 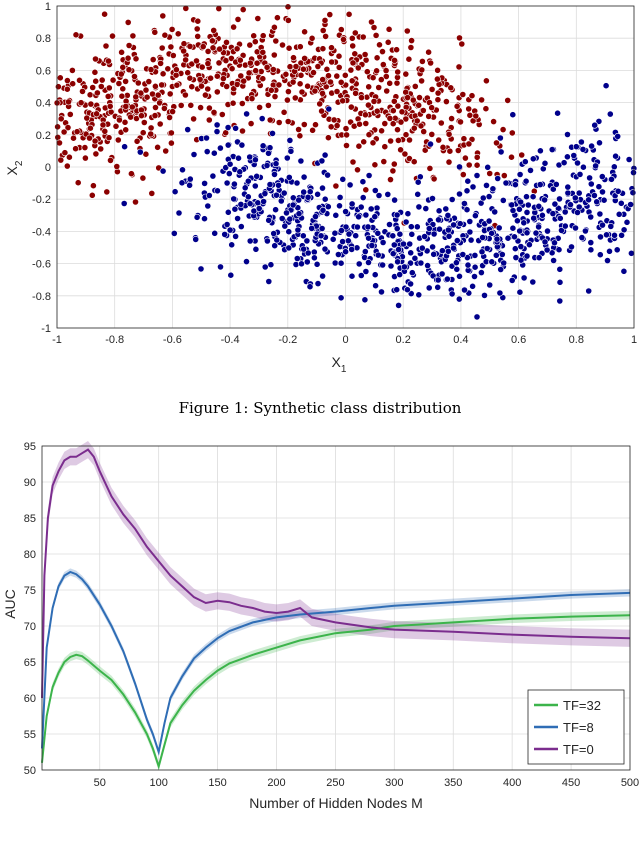 What do you see at coordinates (30, 483) in the screenshot?
I see `line-y-tick-label: 90` at bounding box center [30, 483].